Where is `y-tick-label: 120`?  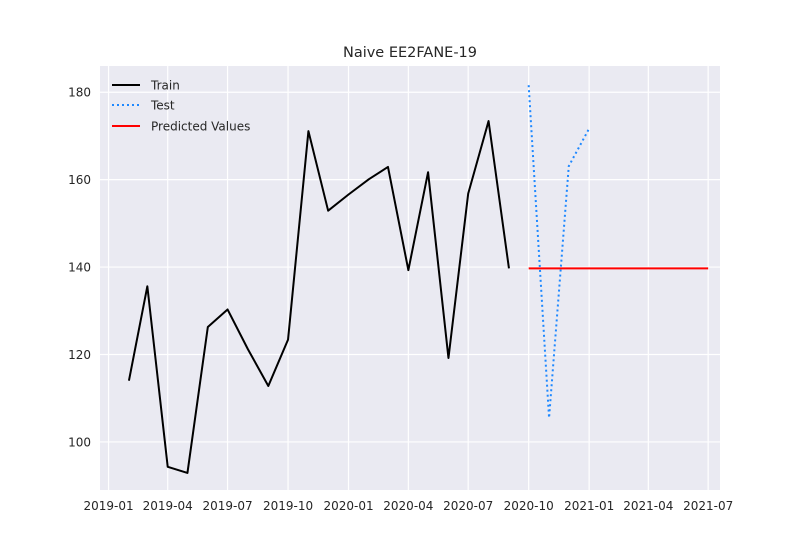
y-tick-label: 120 is located at coordinates (79, 355).